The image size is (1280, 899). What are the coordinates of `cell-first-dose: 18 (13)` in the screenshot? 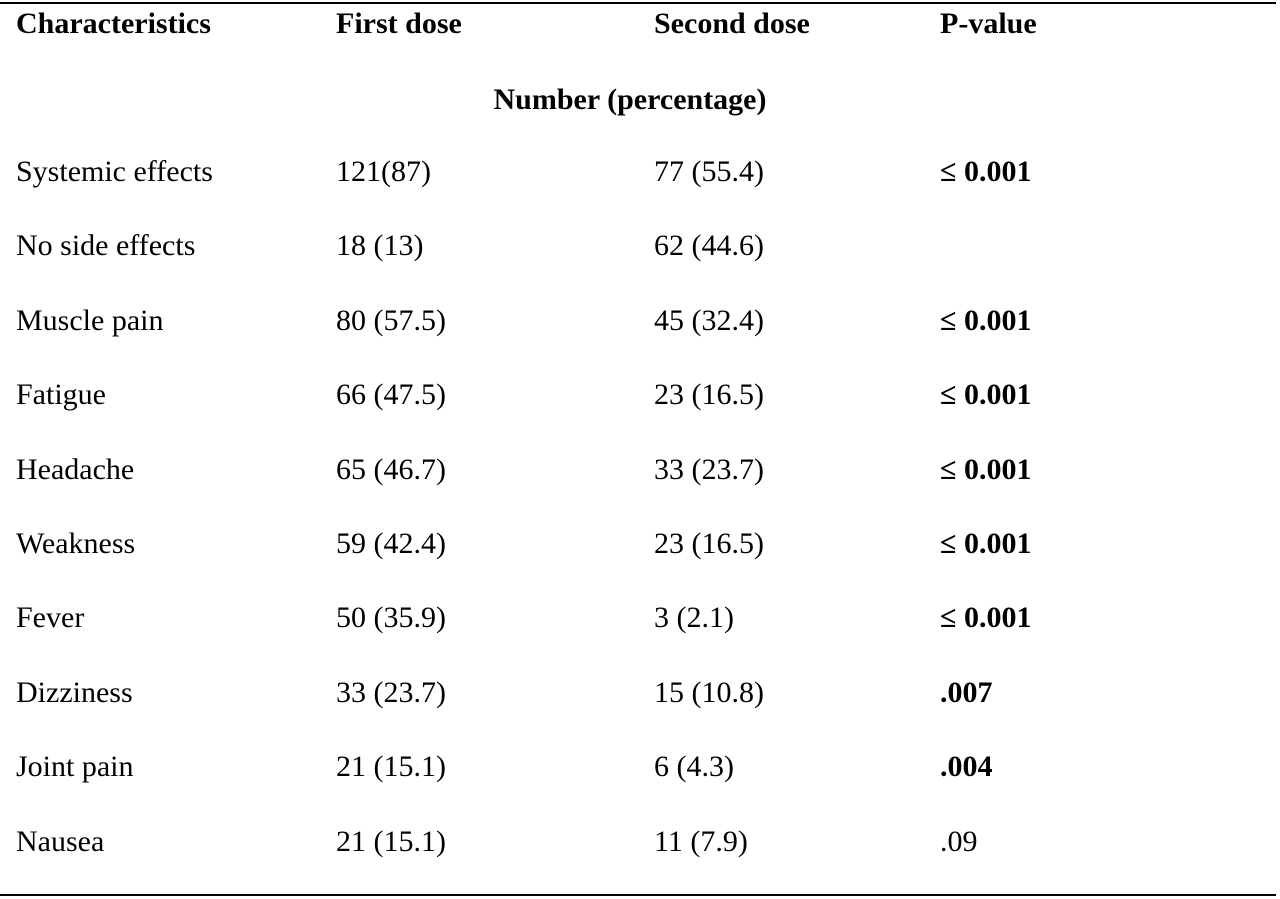 It's located at (380, 245).